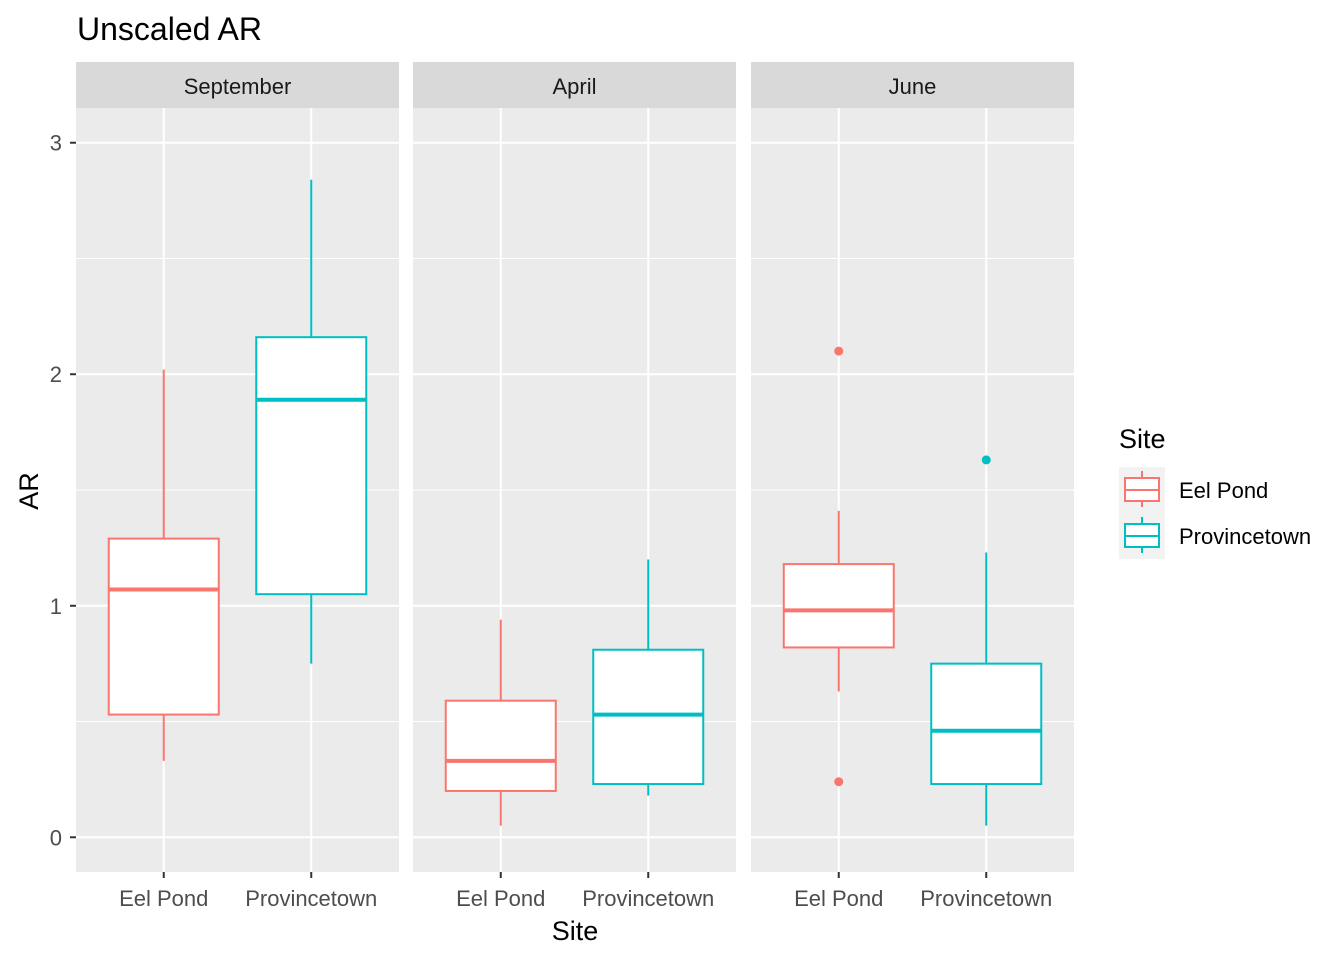 This screenshot has width=1344, height=960. I want to click on facet-strip-label: April, so click(574, 86).